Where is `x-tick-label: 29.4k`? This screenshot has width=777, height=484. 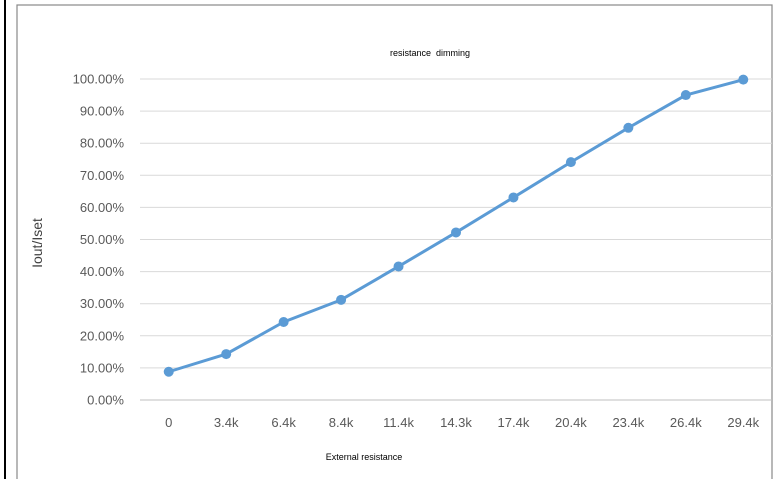
x-tick-label: 29.4k is located at coordinates (743, 422).